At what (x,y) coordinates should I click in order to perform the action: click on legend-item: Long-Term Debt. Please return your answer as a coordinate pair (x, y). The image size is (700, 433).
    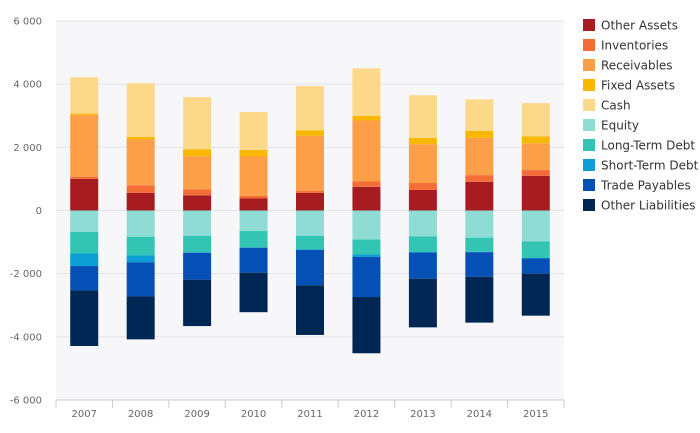
    Looking at the image, I should click on (639, 146).